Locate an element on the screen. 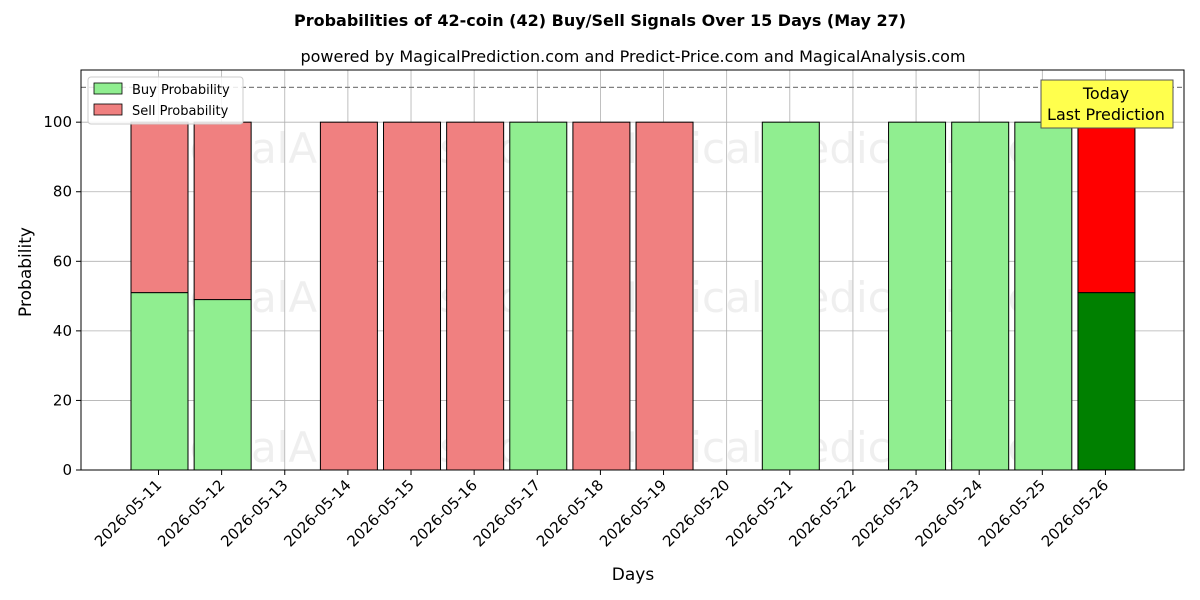 The height and width of the screenshot is (600, 1200). y-axis-ticks: 0 20 40 60 80 100 is located at coordinates (62, 296).